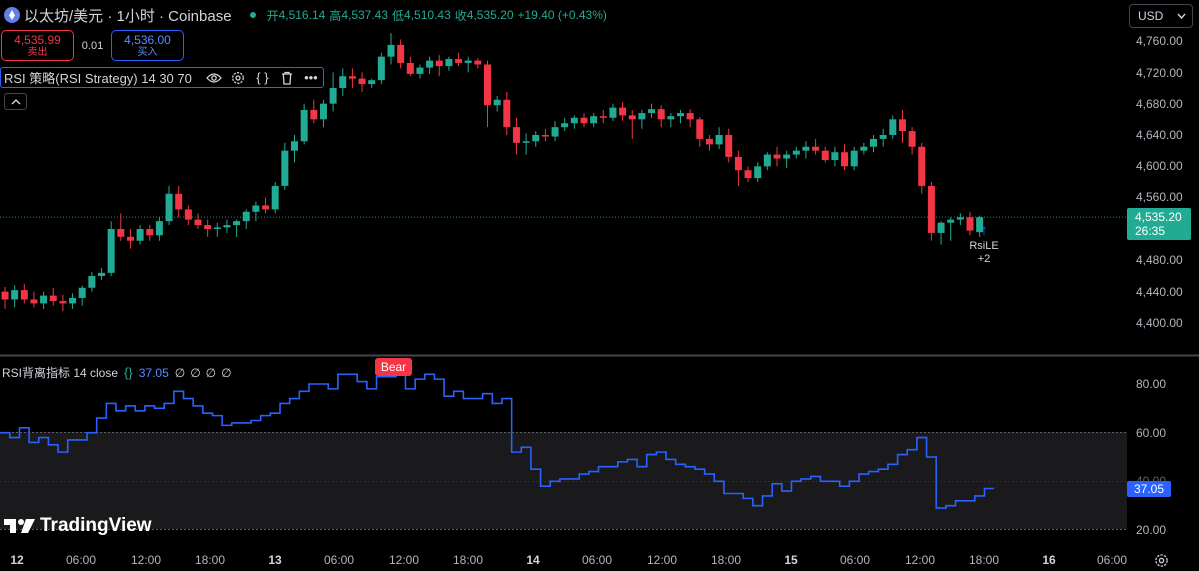 The image size is (1199, 571). Describe the element at coordinates (96, 525) in the screenshot. I see `logo-text: TradingView` at that location.